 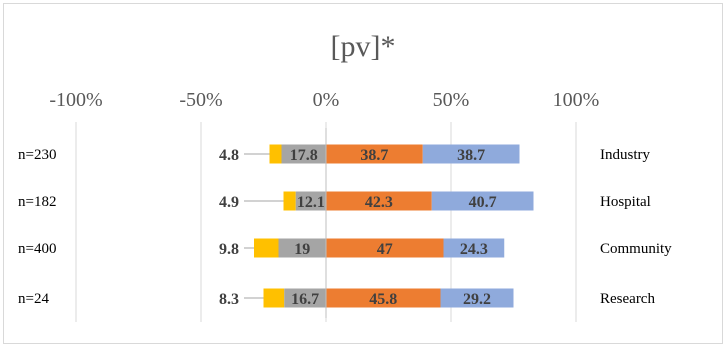 What do you see at coordinates (229, 299) in the screenshot?
I see `data-label: 8.3` at bounding box center [229, 299].